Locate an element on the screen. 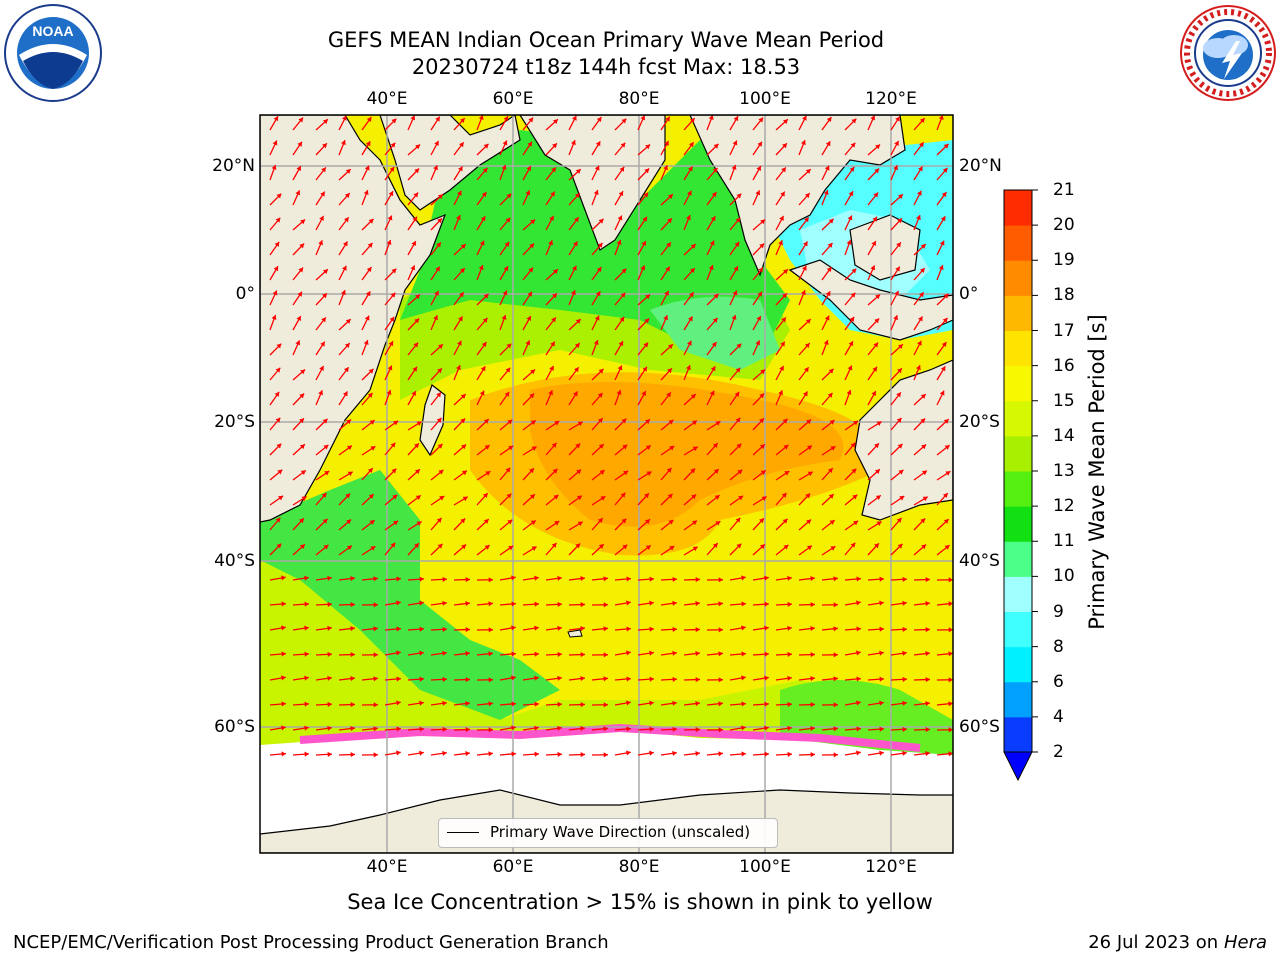 Image resolution: width=1280 pixels, height=960 pixels. lon-label-bottom-80e: 80°E is located at coordinates (639, 867).